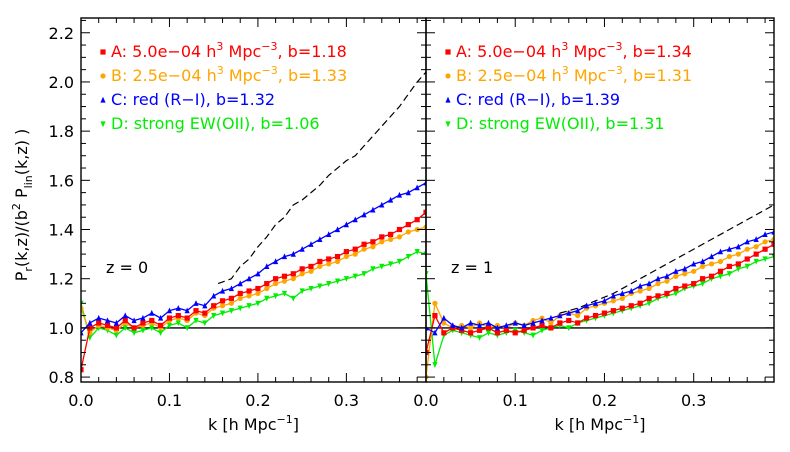  What do you see at coordinates (229, 50) in the screenshot?
I see `legend-label: A: 5.0e−04 h3 Mpc−3, b=1.18` at bounding box center [229, 50].